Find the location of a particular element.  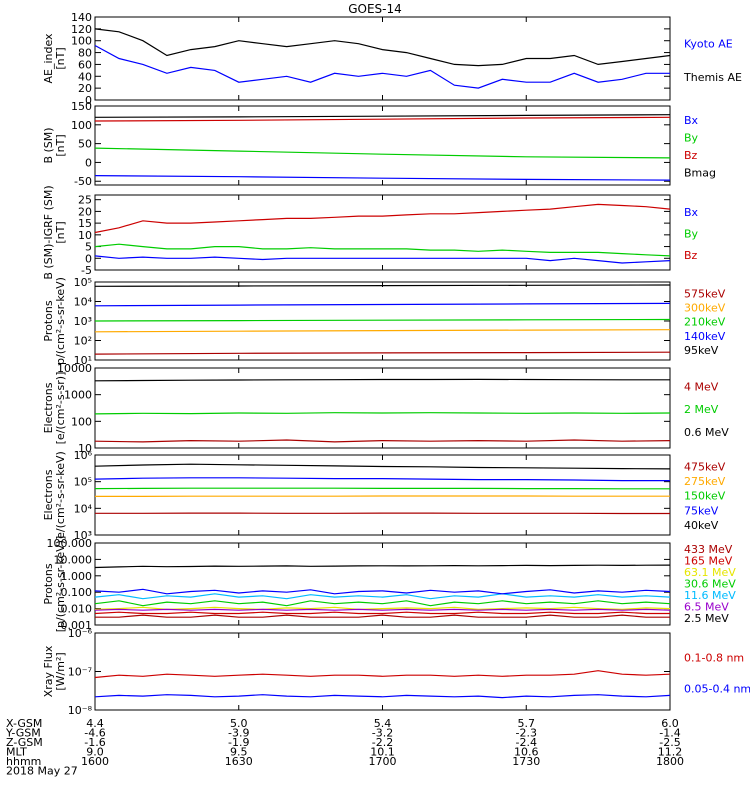

y-tick-label: 10² is located at coordinates (83, 341).